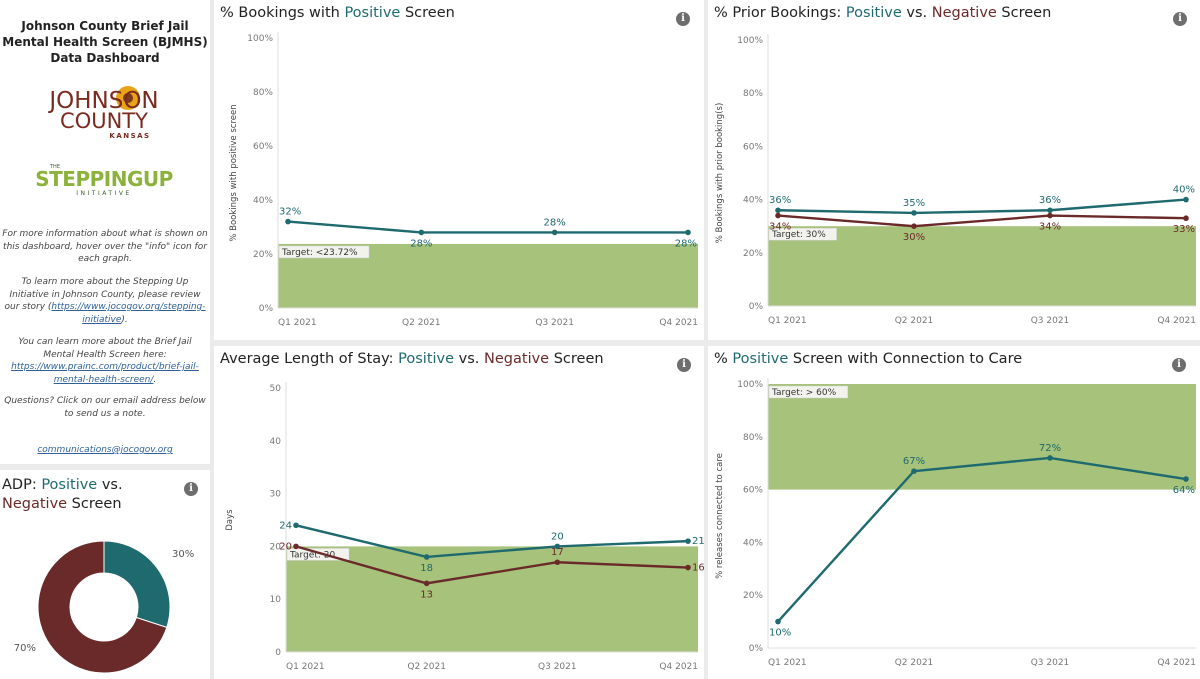 Image resolution: width=1200 pixels, height=679 pixels. What do you see at coordinates (276, 442) in the screenshot?
I see `y-tick-label: 40` at bounding box center [276, 442].